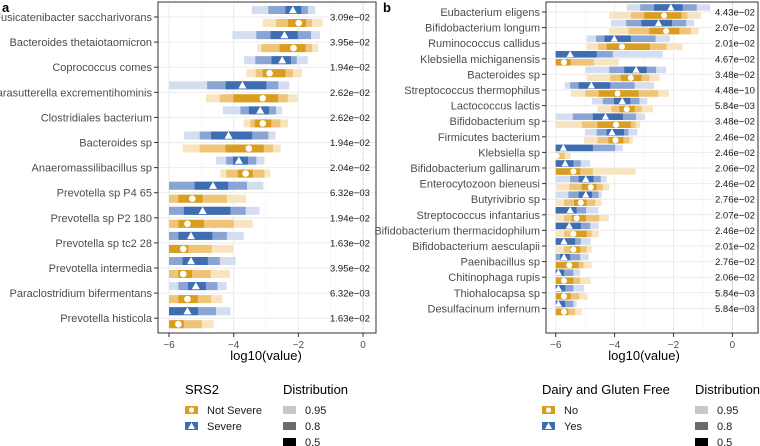 The height and width of the screenshot is (446, 760). I want to click on category-label: Clostridiales bacterium, so click(96, 118).